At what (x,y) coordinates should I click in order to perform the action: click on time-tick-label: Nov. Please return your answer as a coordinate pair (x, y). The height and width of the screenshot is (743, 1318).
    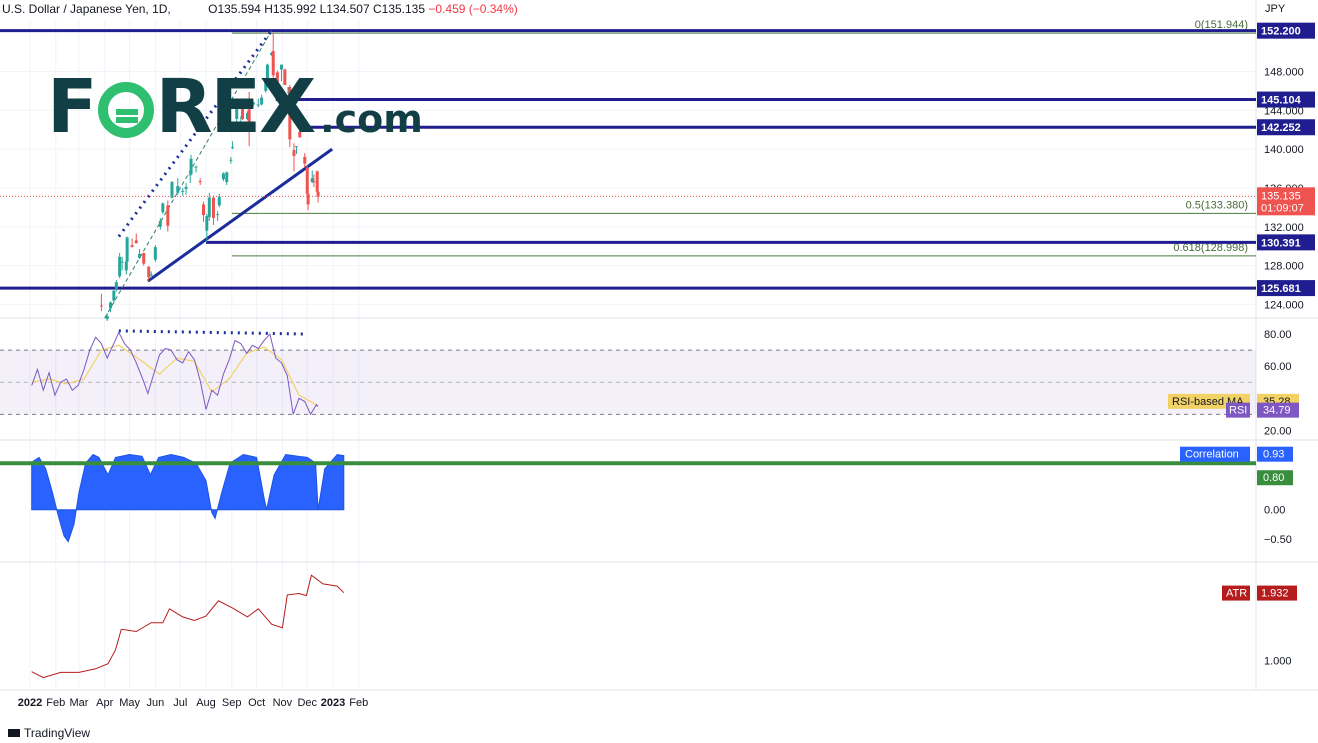
    Looking at the image, I should click on (283, 703).